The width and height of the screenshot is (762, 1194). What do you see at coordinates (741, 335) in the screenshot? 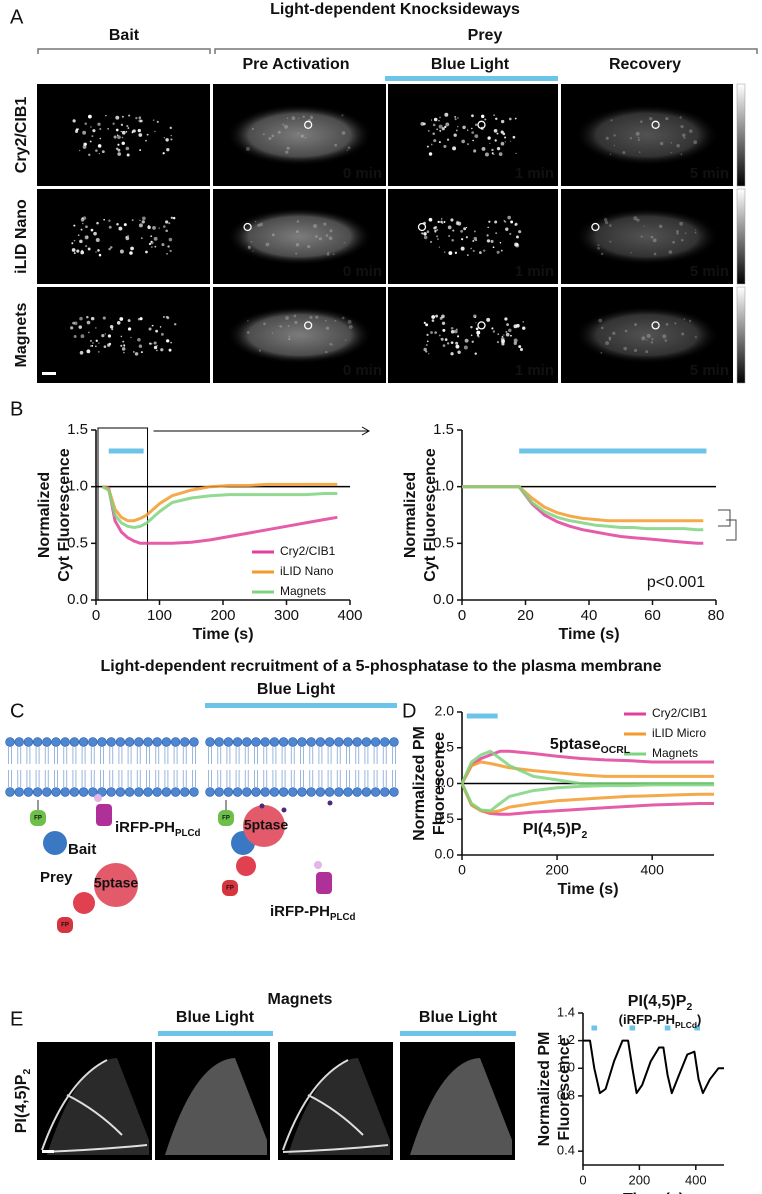
I see `colorbar` at bounding box center [741, 335].